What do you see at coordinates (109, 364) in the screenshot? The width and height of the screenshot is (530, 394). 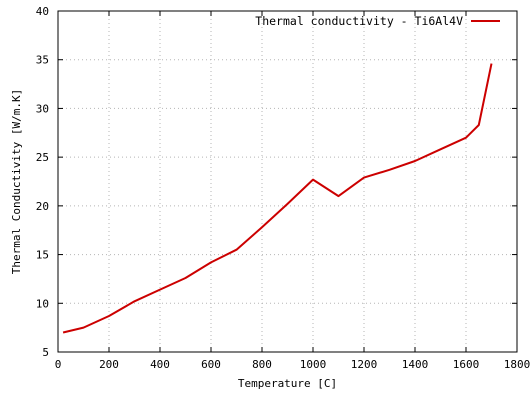 I see `x-tick-label: 200` at bounding box center [109, 364].